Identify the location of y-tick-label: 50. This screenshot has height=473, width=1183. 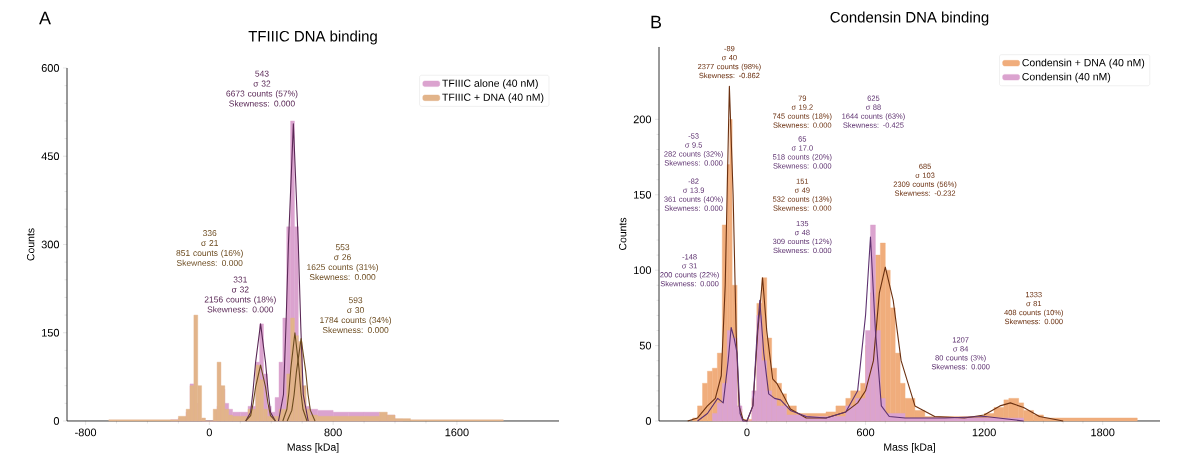
(645, 345).